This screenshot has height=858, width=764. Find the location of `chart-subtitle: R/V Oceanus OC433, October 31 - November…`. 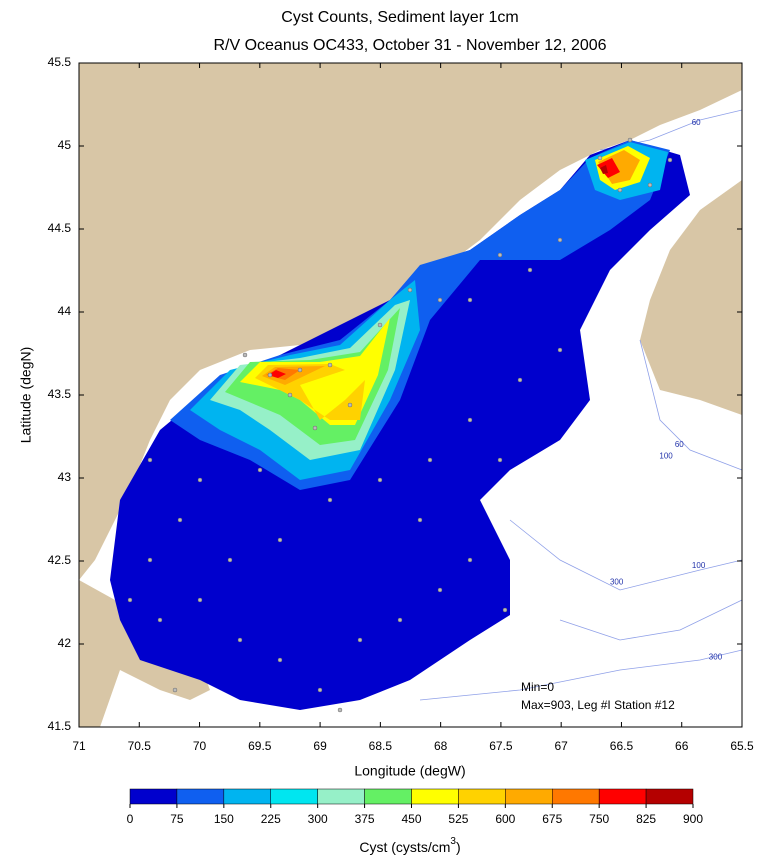

chart-subtitle: R/V Oceanus OC433, October 31 - November… is located at coordinates (409, 45).